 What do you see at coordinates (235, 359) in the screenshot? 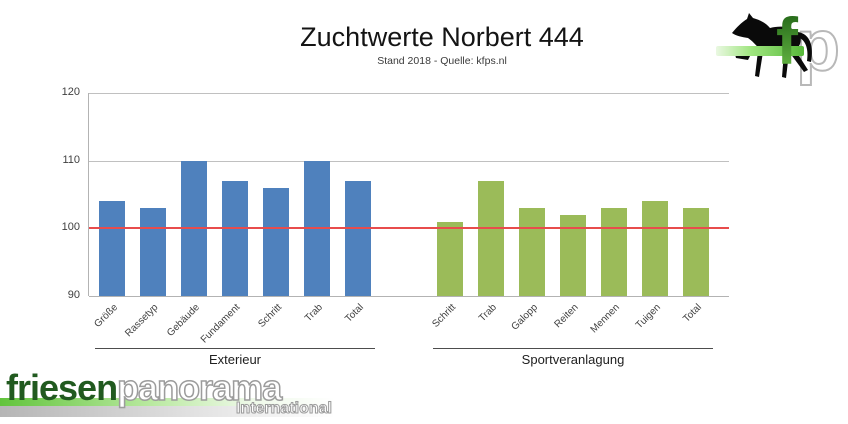
I see `group-label-exterieur: Exterieur` at bounding box center [235, 359].